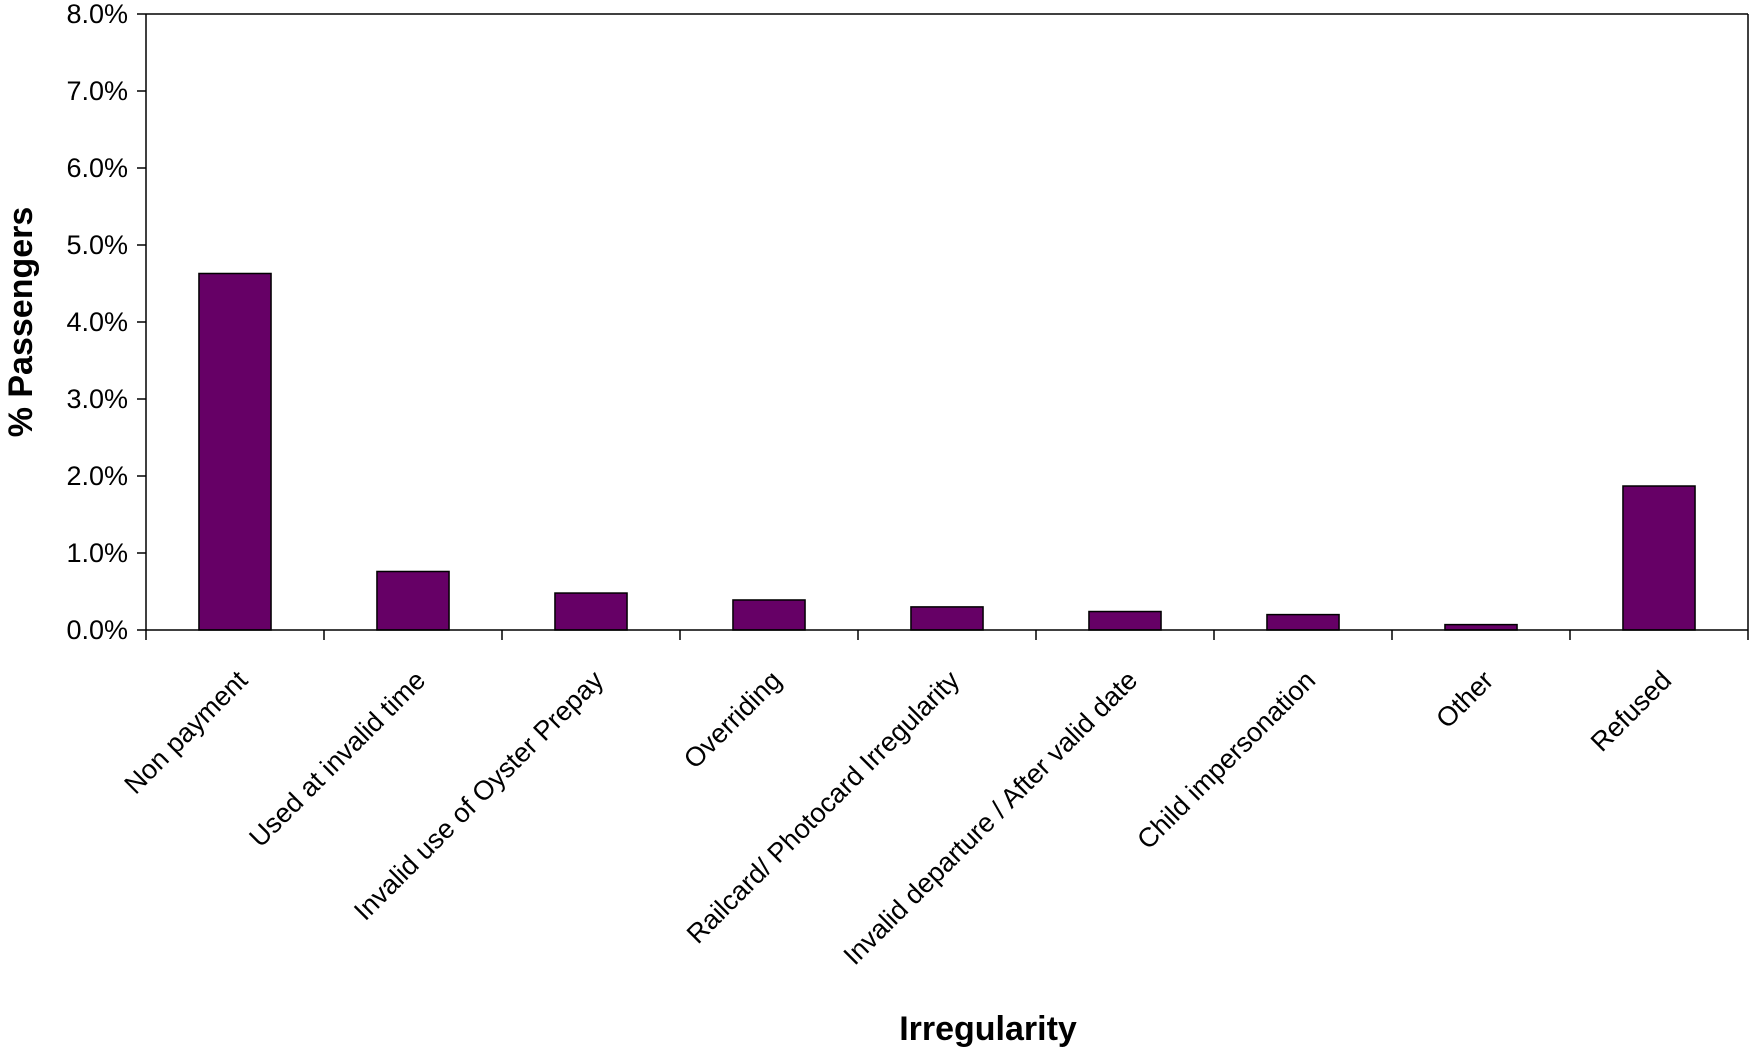 The height and width of the screenshot is (1048, 1750). I want to click on x-axis-ticks, so click(947, 635).